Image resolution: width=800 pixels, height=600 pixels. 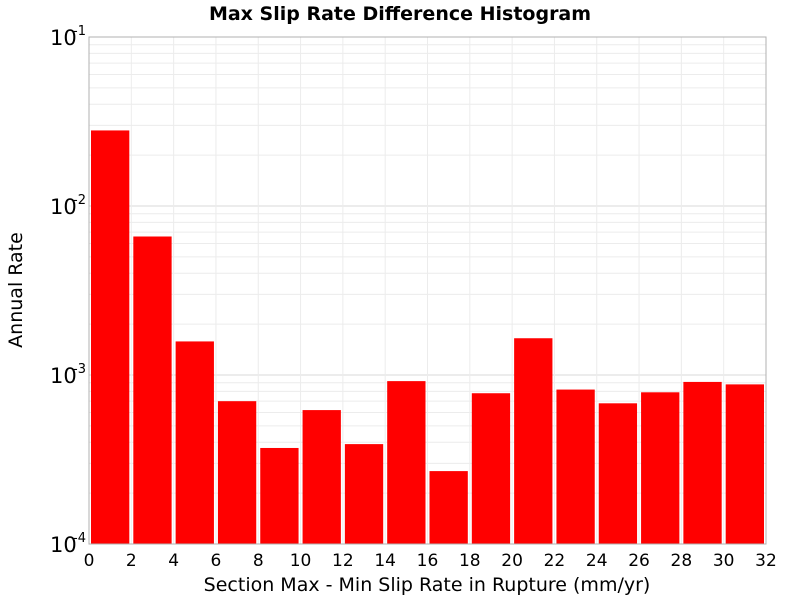 What do you see at coordinates (682, 561) in the screenshot?
I see `x-tick-label: 28` at bounding box center [682, 561].